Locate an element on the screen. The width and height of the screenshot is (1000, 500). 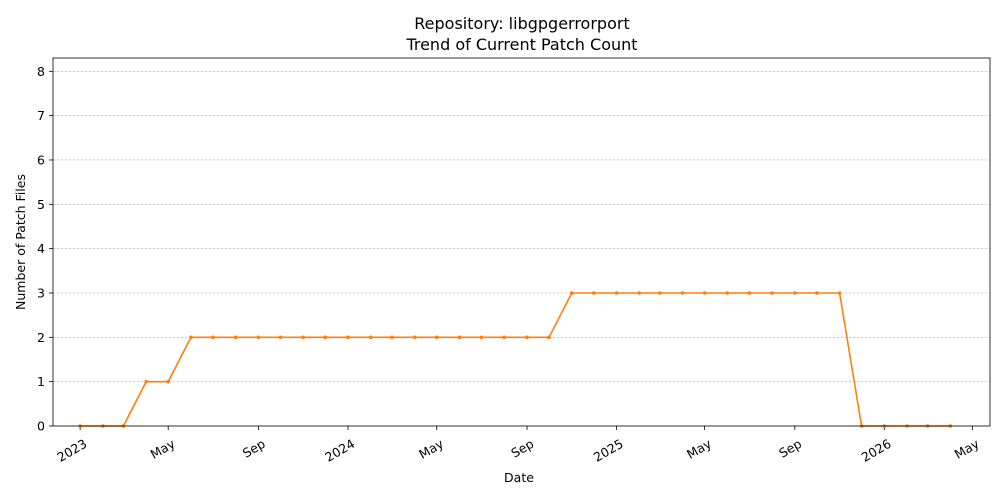
chart-title: Repository: libgpgerrorport is located at coordinates (521, 23).